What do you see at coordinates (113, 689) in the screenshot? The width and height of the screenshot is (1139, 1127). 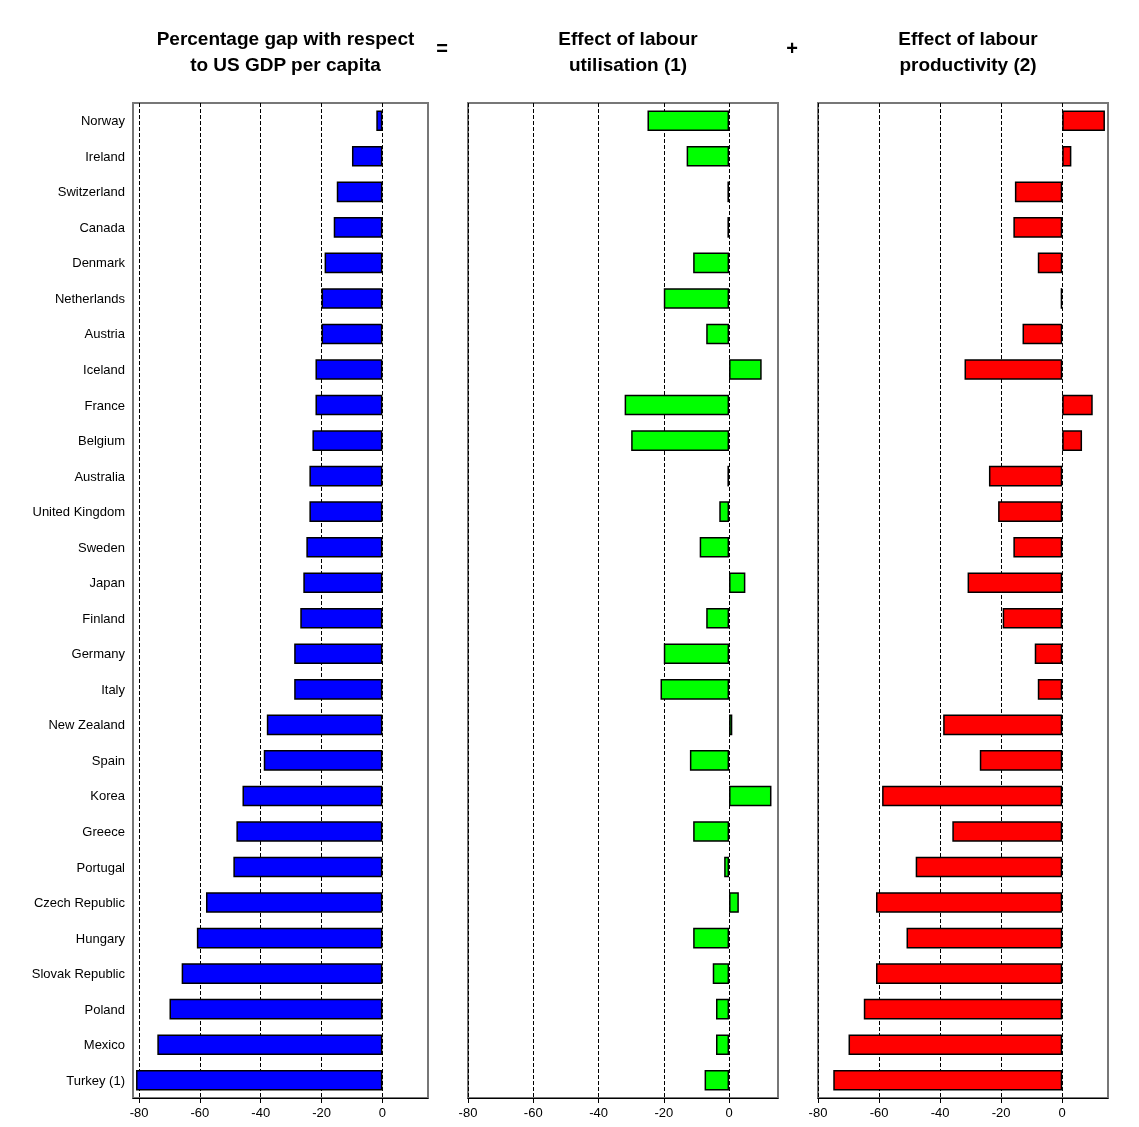 I see `y-tick-label: Italy` at bounding box center [113, 689].